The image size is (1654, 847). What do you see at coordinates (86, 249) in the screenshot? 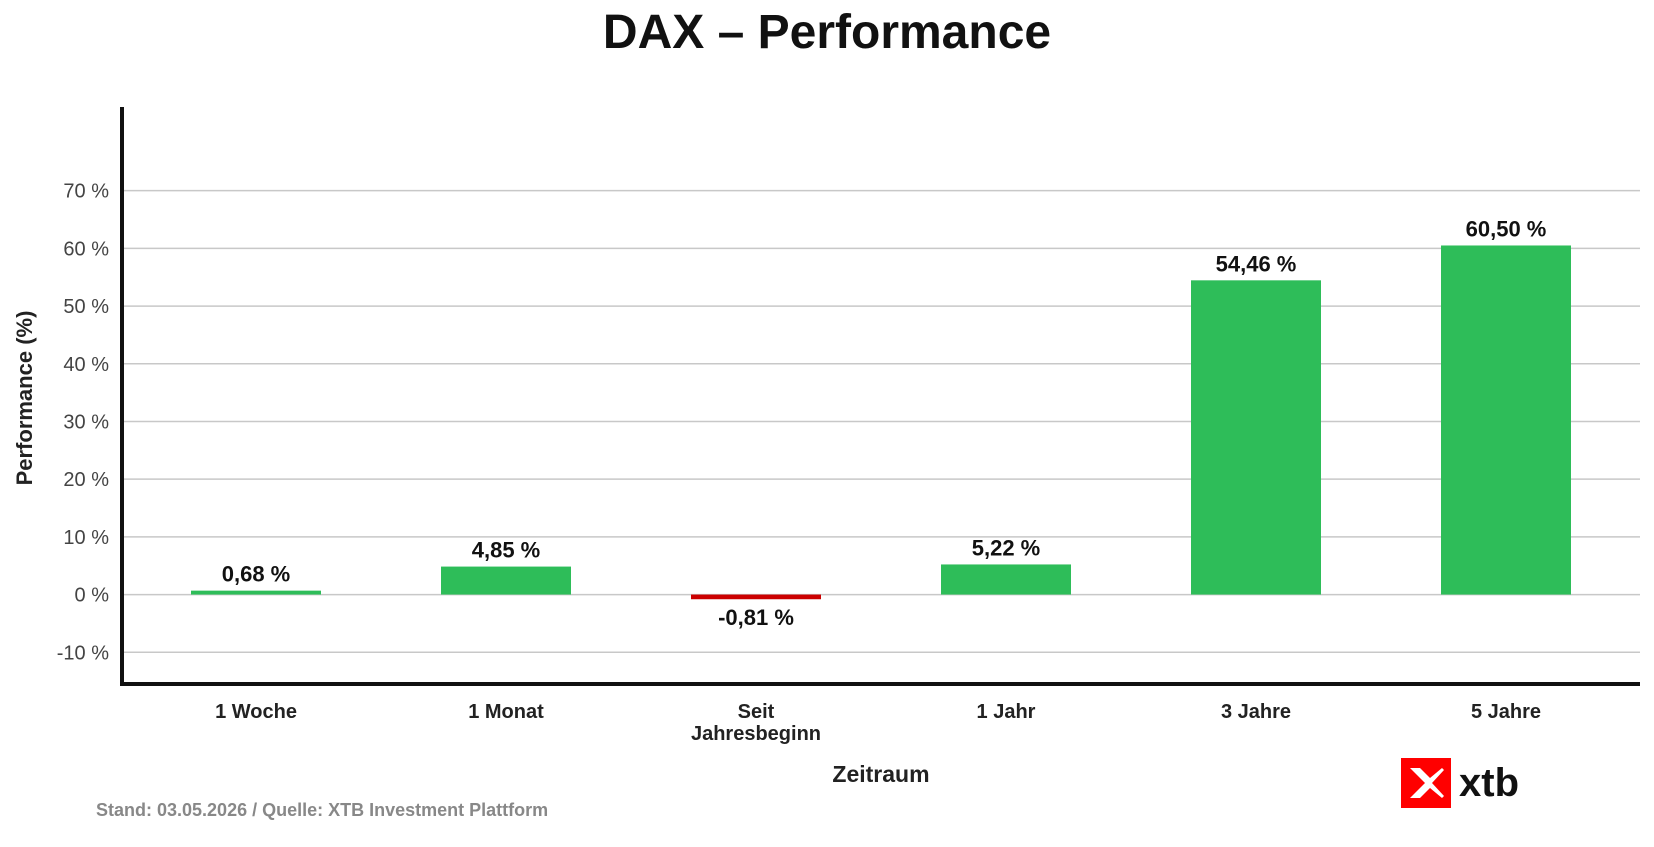
I see `y-tick-label: 60 %` at bounding box center [86, 249].